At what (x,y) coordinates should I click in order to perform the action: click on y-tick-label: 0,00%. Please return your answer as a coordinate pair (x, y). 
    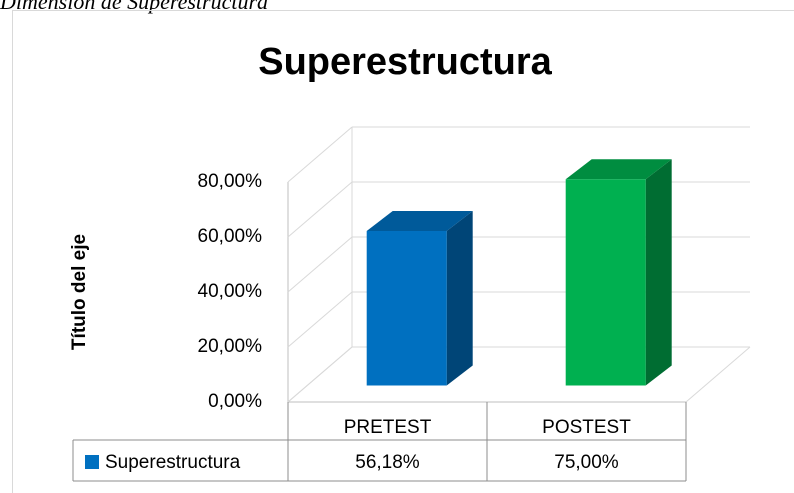
    Looking at the image, I should click on (235, 401).